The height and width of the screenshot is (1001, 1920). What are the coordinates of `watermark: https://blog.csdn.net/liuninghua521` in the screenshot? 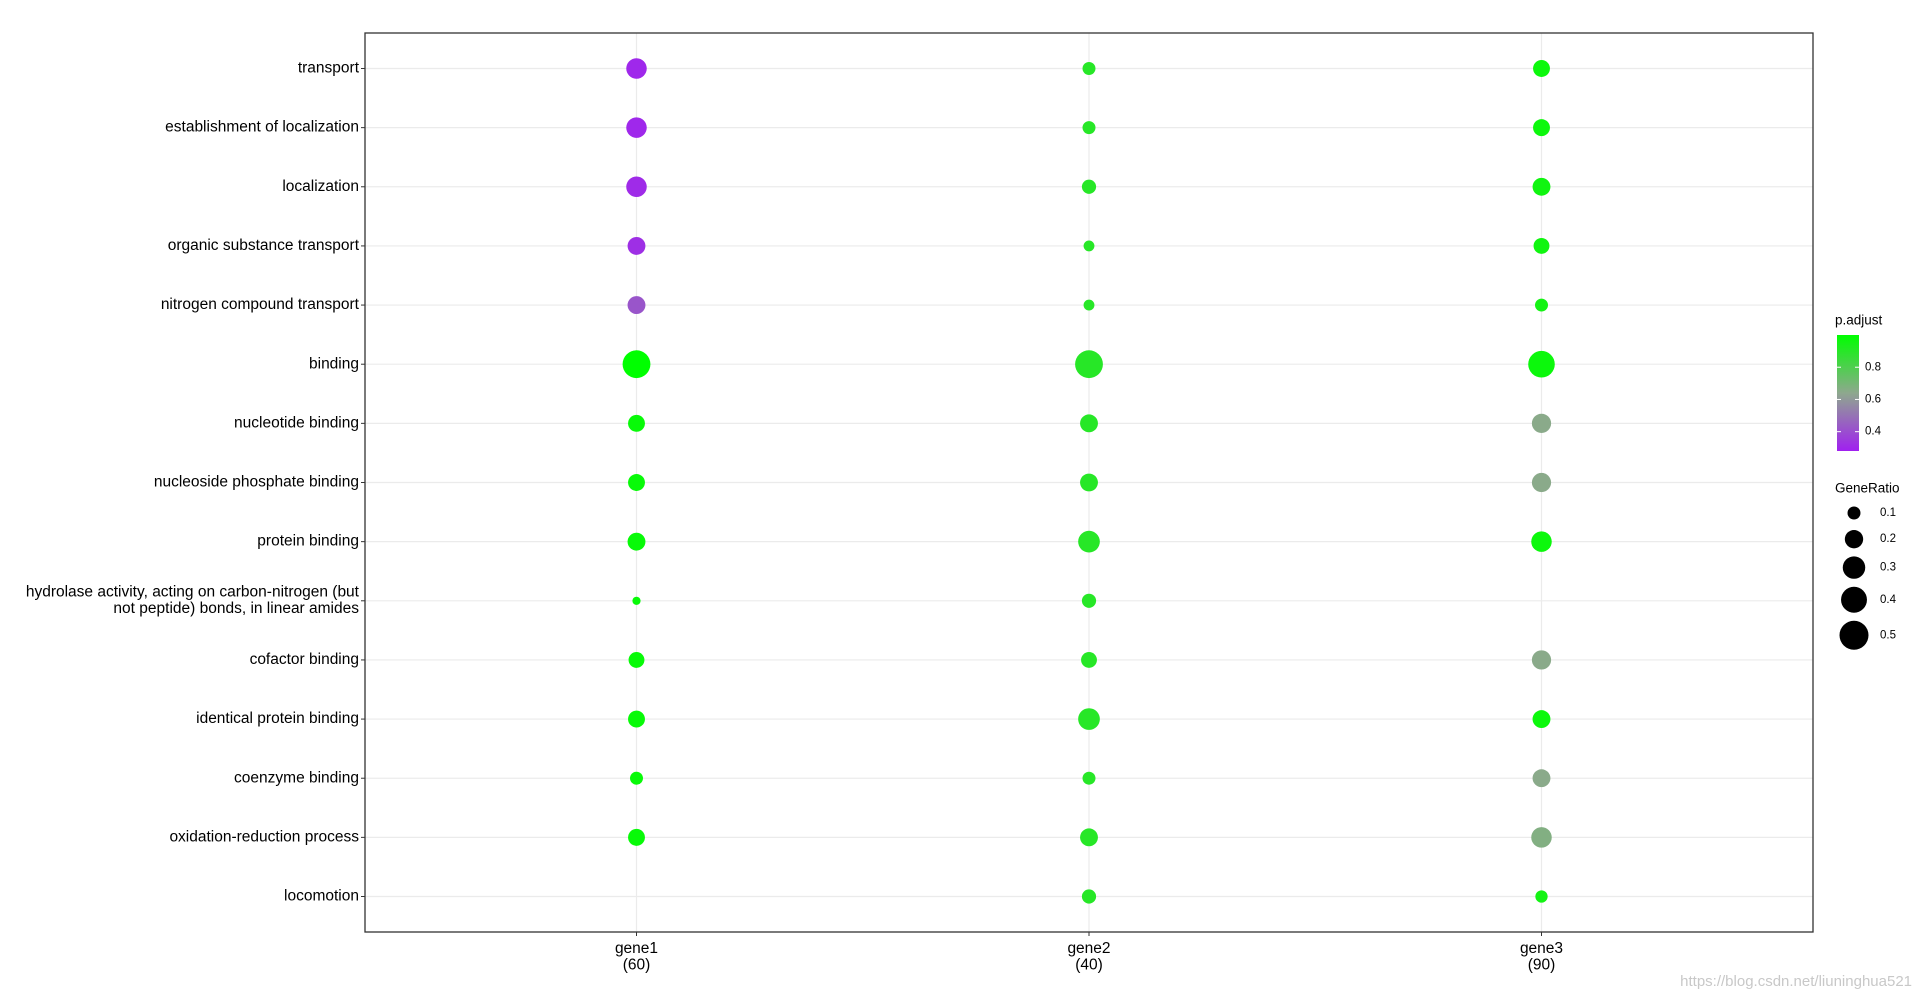 It's located at (1796, 981).